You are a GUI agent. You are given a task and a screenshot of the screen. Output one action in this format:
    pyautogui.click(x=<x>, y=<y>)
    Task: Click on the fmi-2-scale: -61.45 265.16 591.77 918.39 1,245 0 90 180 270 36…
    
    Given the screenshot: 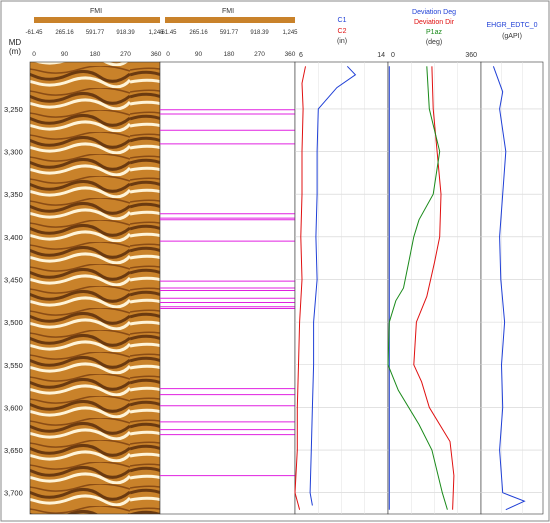 What is the action you would take?
    pyautogui.click(x=228, y=44)
    